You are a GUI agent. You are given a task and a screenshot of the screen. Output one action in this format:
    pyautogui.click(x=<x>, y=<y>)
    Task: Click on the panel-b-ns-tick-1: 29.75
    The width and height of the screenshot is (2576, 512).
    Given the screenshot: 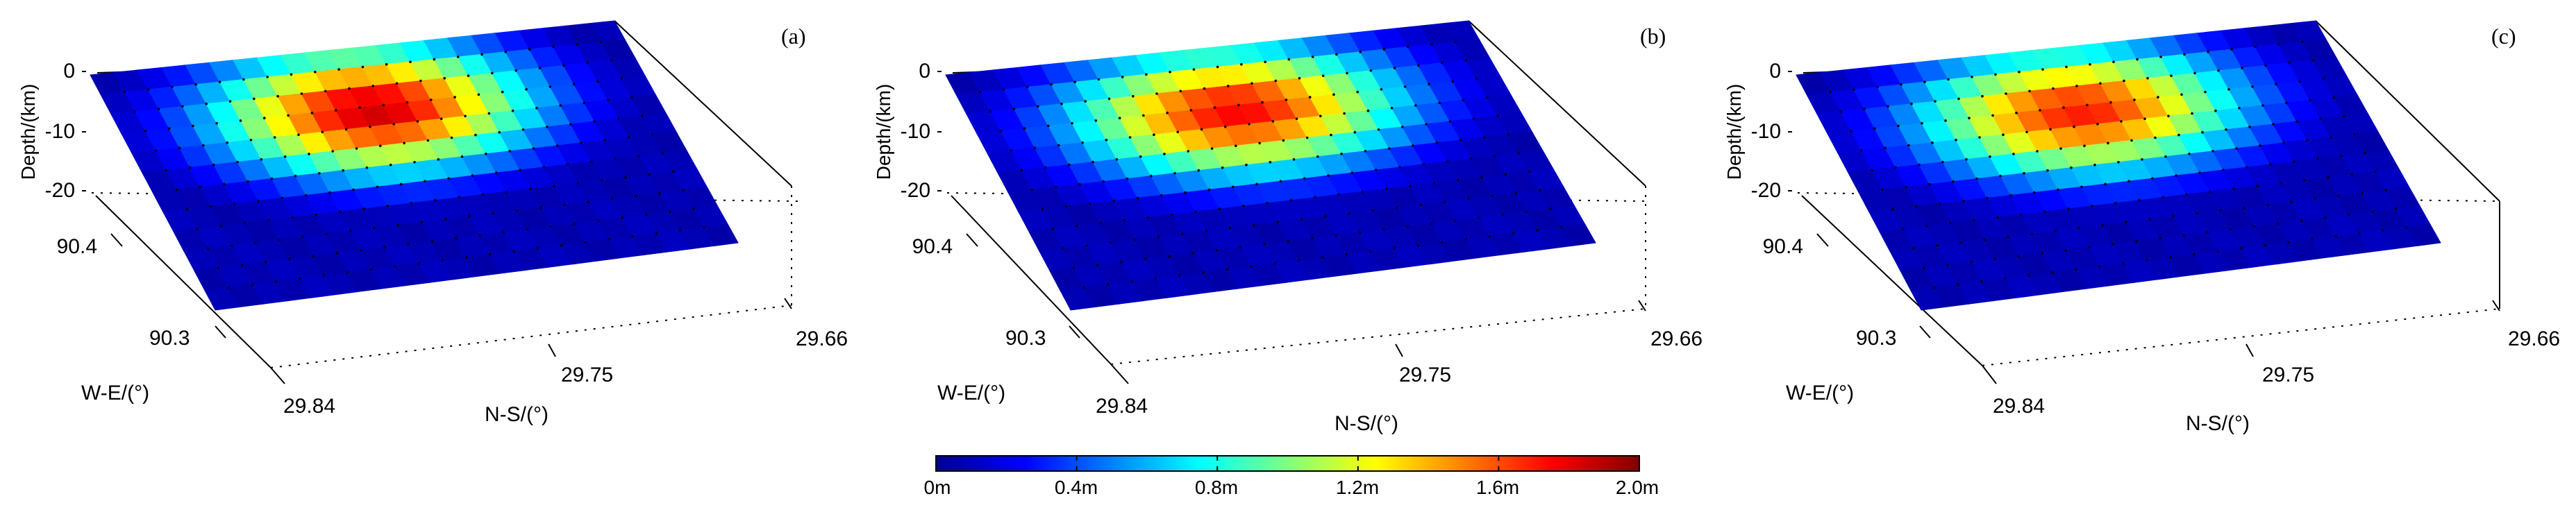 What is the action you would take?
    pyautogui.click(x=1425, y=375)
    